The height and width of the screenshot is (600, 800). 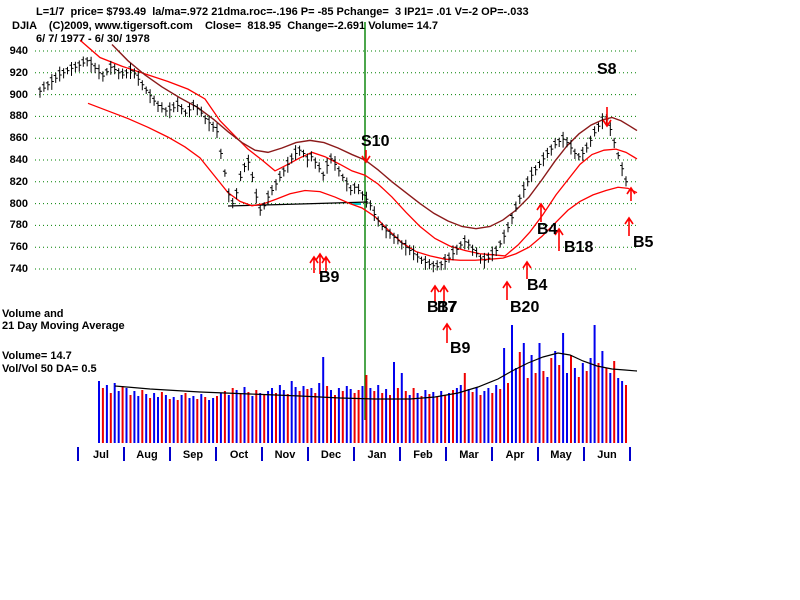 What do you see at coordinates (239, 455) in the screenshot?
I see `month-label-oct: Oct` at bounding box center [239, 455].